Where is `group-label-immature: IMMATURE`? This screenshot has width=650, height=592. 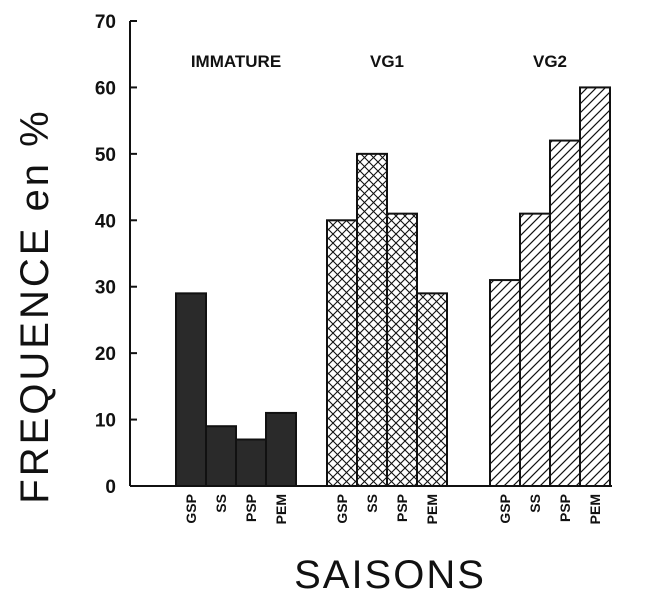 group-label-immature: IMMATURE is located at coordinates (236, 61).